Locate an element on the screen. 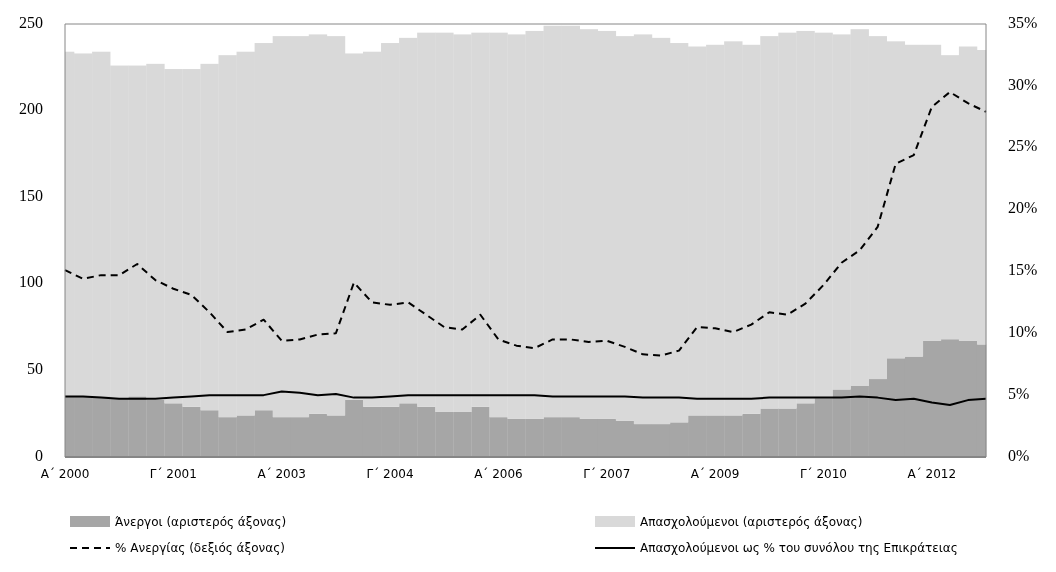 Image resolution: width=1056 pixels, height=572 pixels. y2-tick-label: 20% is located at coordinates (1023, 208).